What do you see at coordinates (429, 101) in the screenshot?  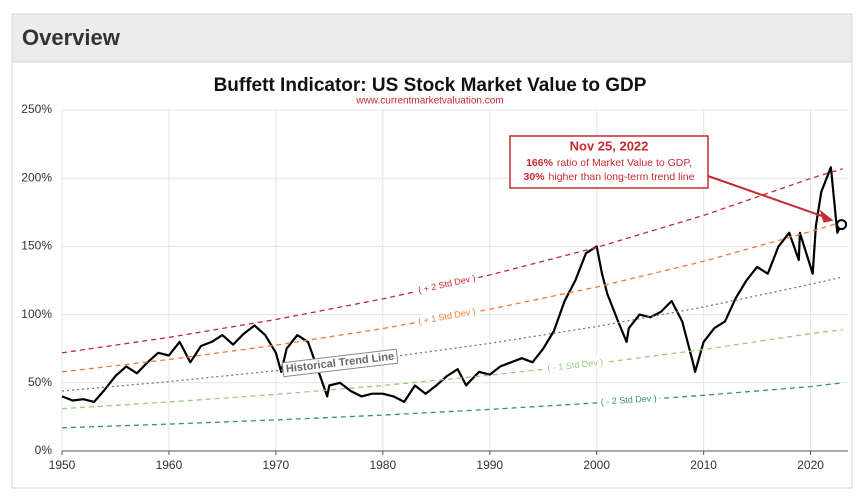 I see `chart-subtitle: www.currentmarketvaluation.com` at bounding box center [429, 101].